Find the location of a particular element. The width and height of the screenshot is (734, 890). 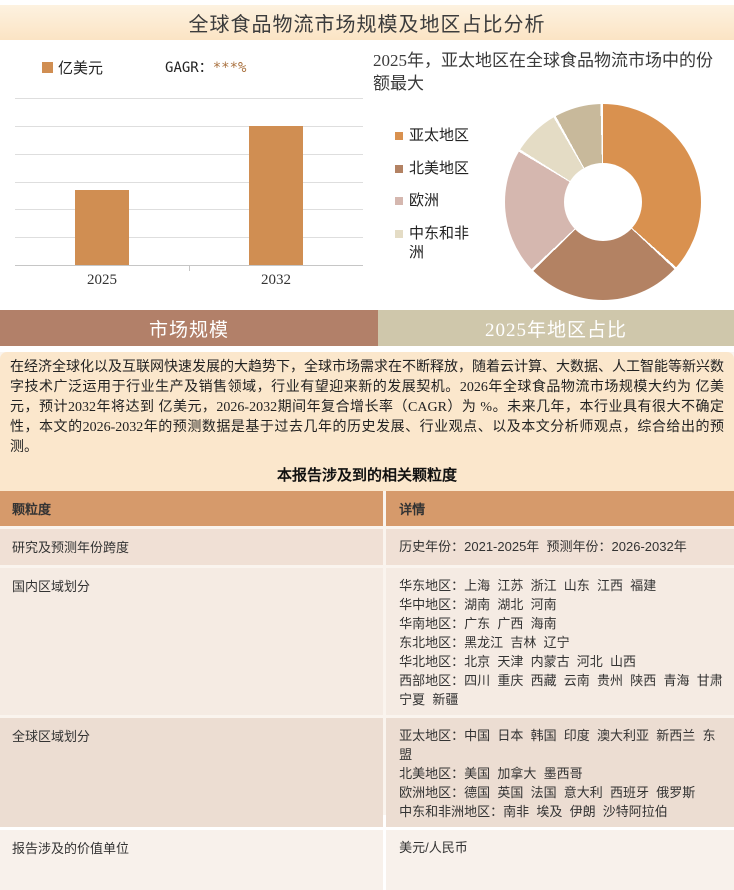

row-label: 国内区域划分 is located at coordinates (192, 641).